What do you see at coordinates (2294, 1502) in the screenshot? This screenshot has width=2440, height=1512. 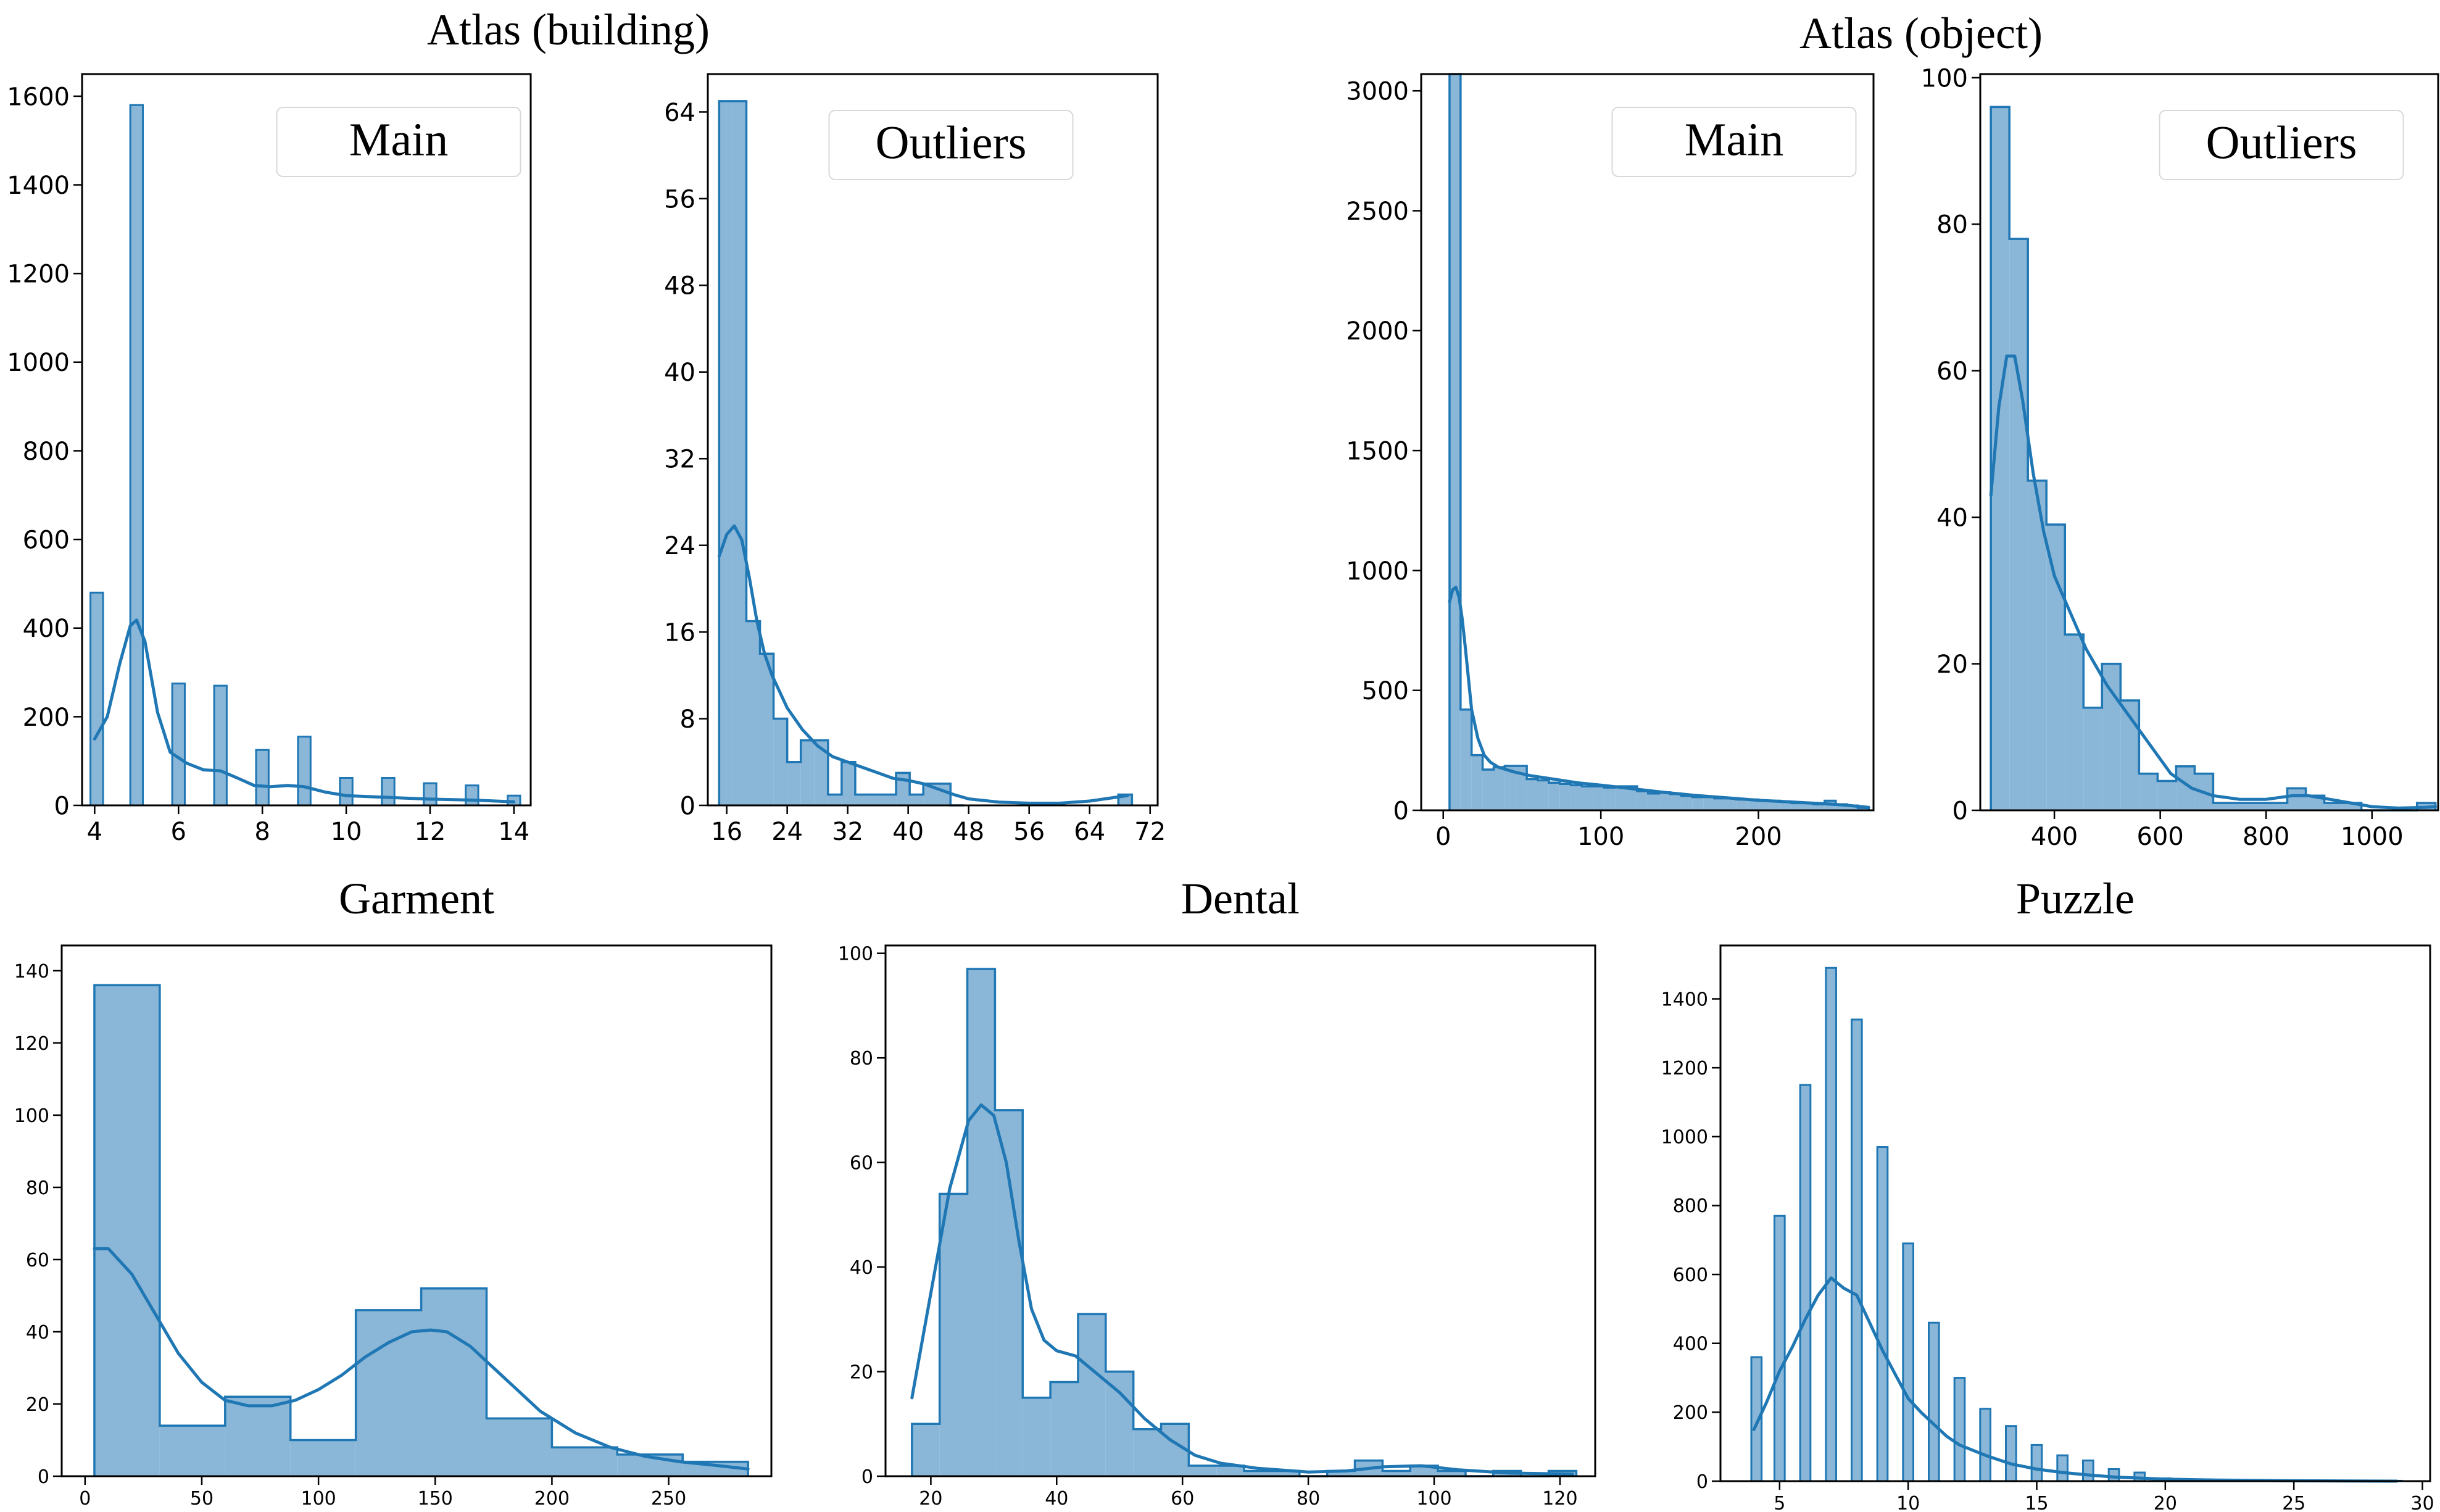 I see `puzzle-xtick-label-4: 25` at bounding box center [2294, 1502].